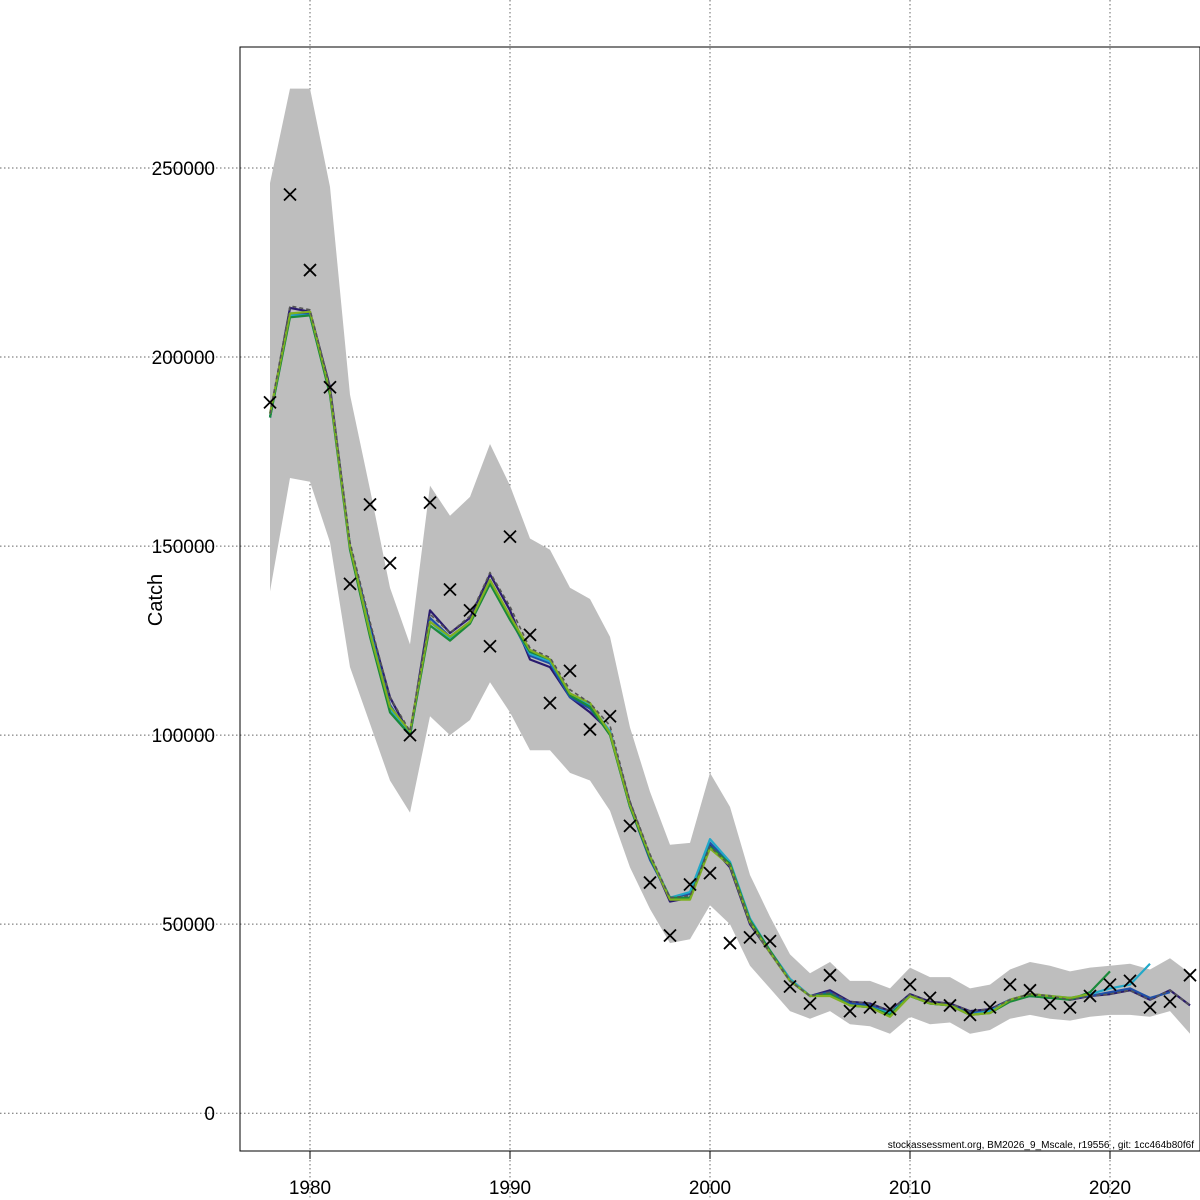  Describe the element at coordinates (209, 1114) in the screenshot. I see `y-tick-label: 0` at that location.